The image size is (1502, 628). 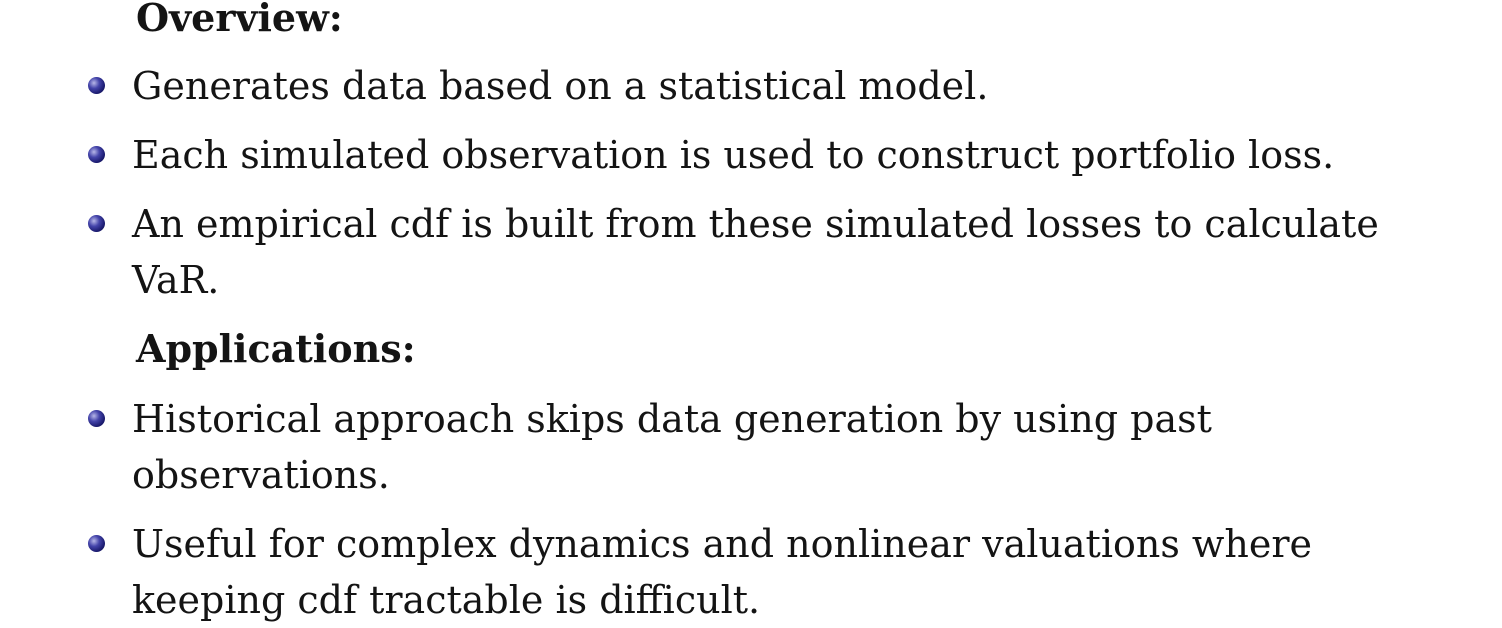 What do you see at coordinates (276, 348) in the screenshot?
I see `applications-heading: Applications:` at bounding box center [276, 348].